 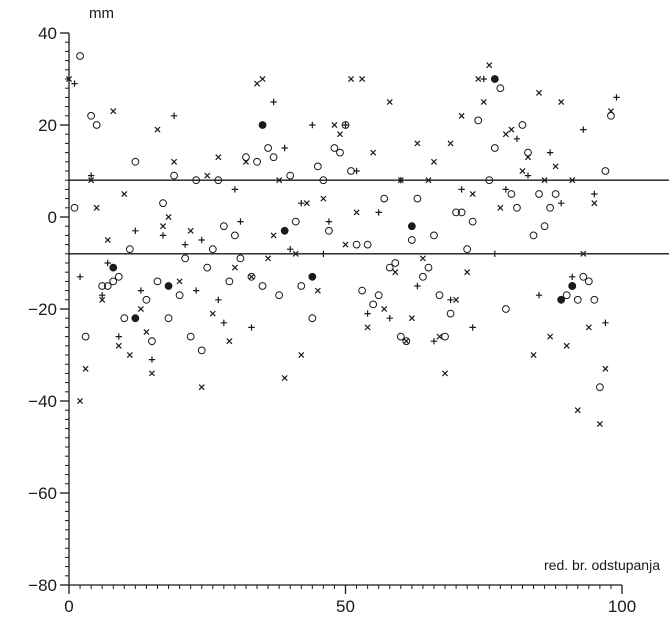 I want to click on y-tick-label: 40, so click(x=47, y=33).